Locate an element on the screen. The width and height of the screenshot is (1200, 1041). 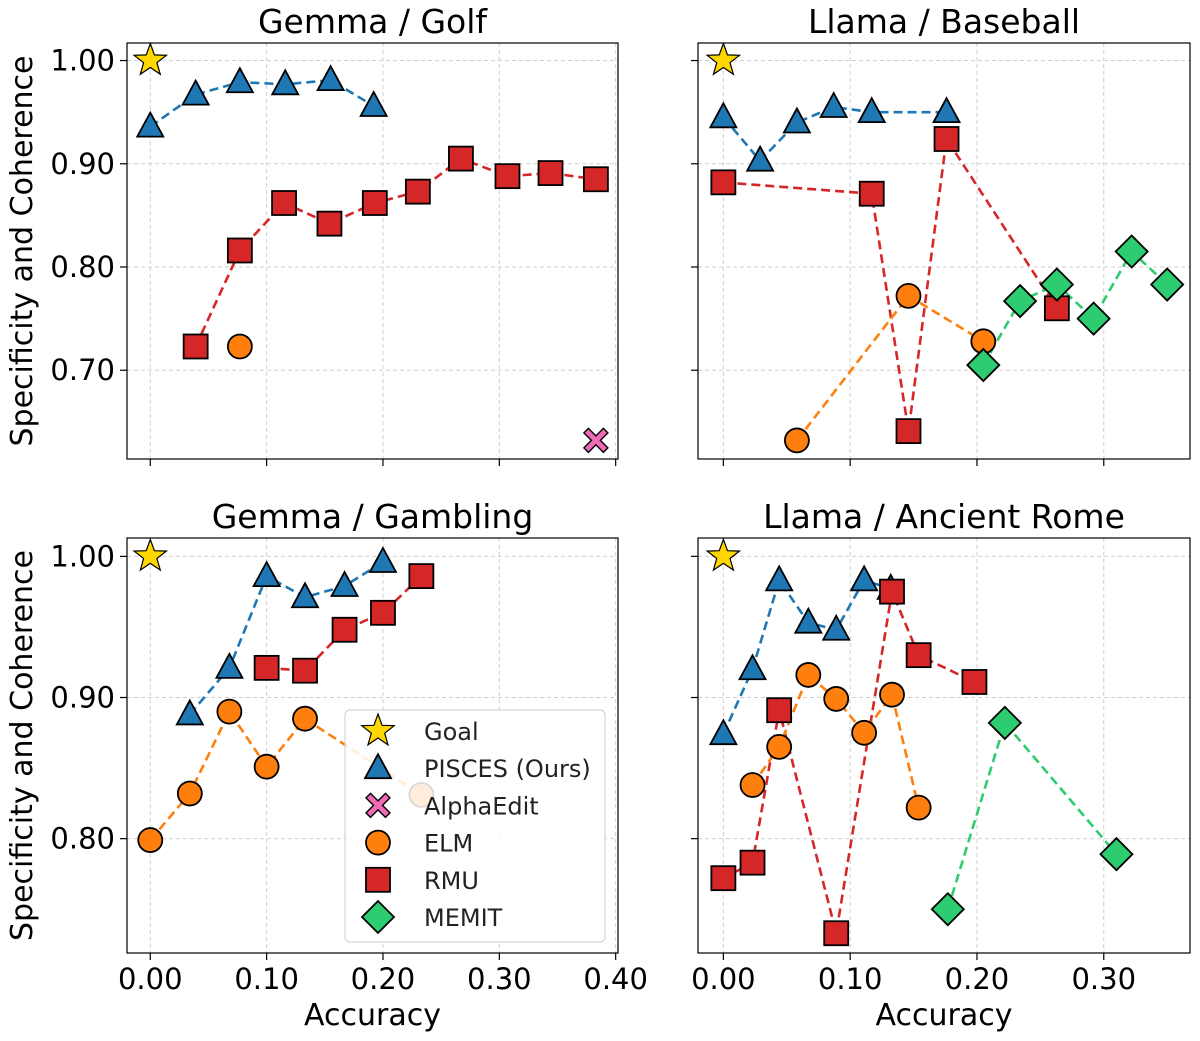
subplot-title: Llama / Ancient Rome is located at coordinates (944, 516).